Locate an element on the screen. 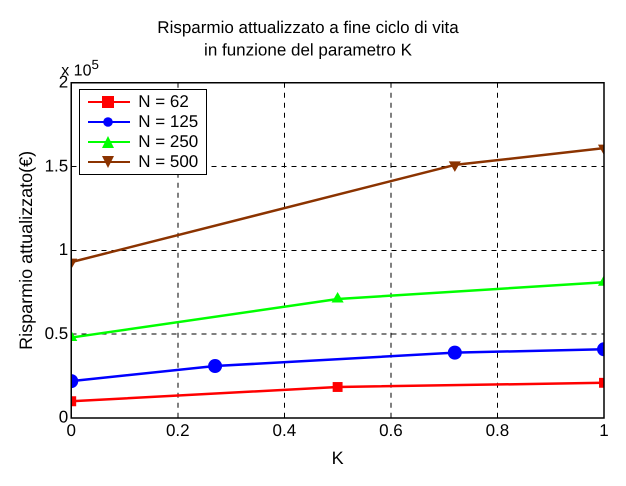 The image size is (626, 486). x-tick-label: 0.4 is located at coordinates (284, 430).